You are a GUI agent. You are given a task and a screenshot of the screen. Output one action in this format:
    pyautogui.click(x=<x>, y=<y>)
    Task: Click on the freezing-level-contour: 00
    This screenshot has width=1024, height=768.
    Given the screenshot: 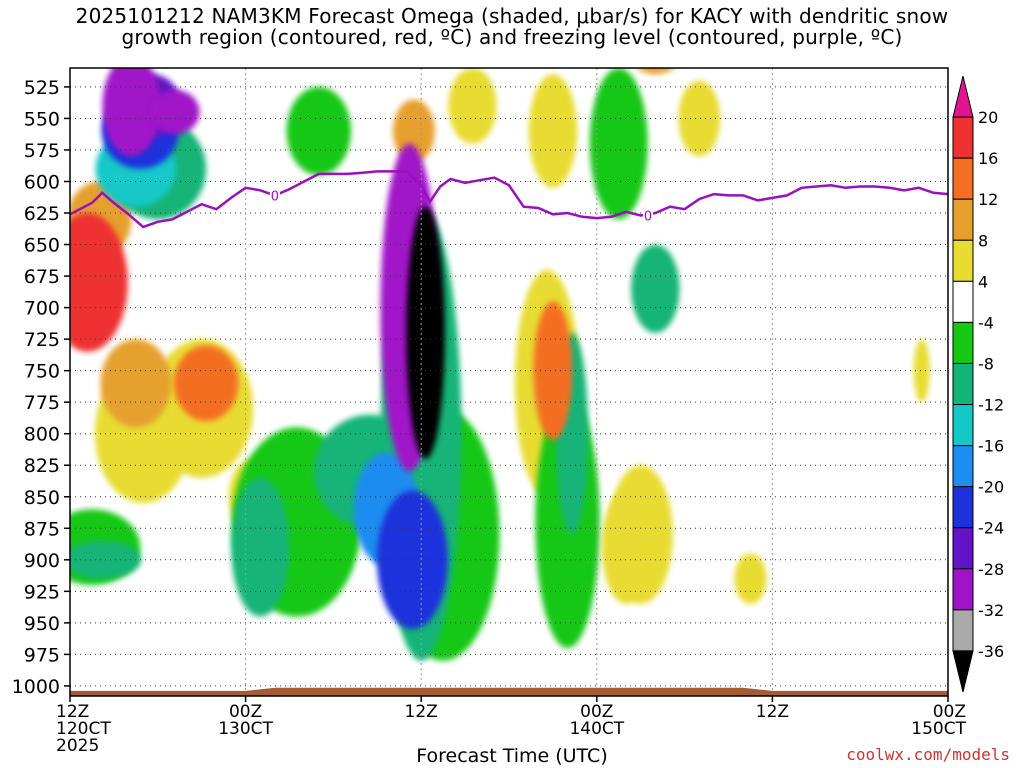 What is the action you would take?
    pyautogui.click(x=509, y=199)
    